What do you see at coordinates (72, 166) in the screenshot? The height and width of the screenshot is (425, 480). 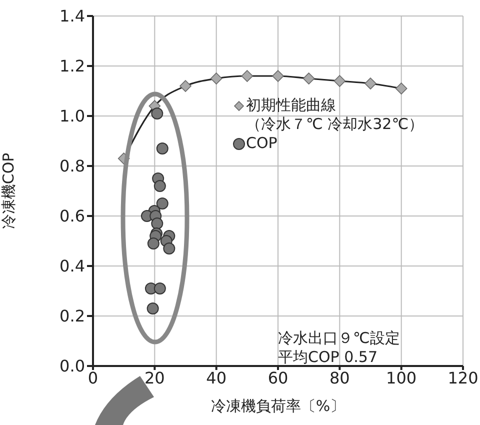 I see `y-tick-label: 0.8` at bounding box center [72, 166].